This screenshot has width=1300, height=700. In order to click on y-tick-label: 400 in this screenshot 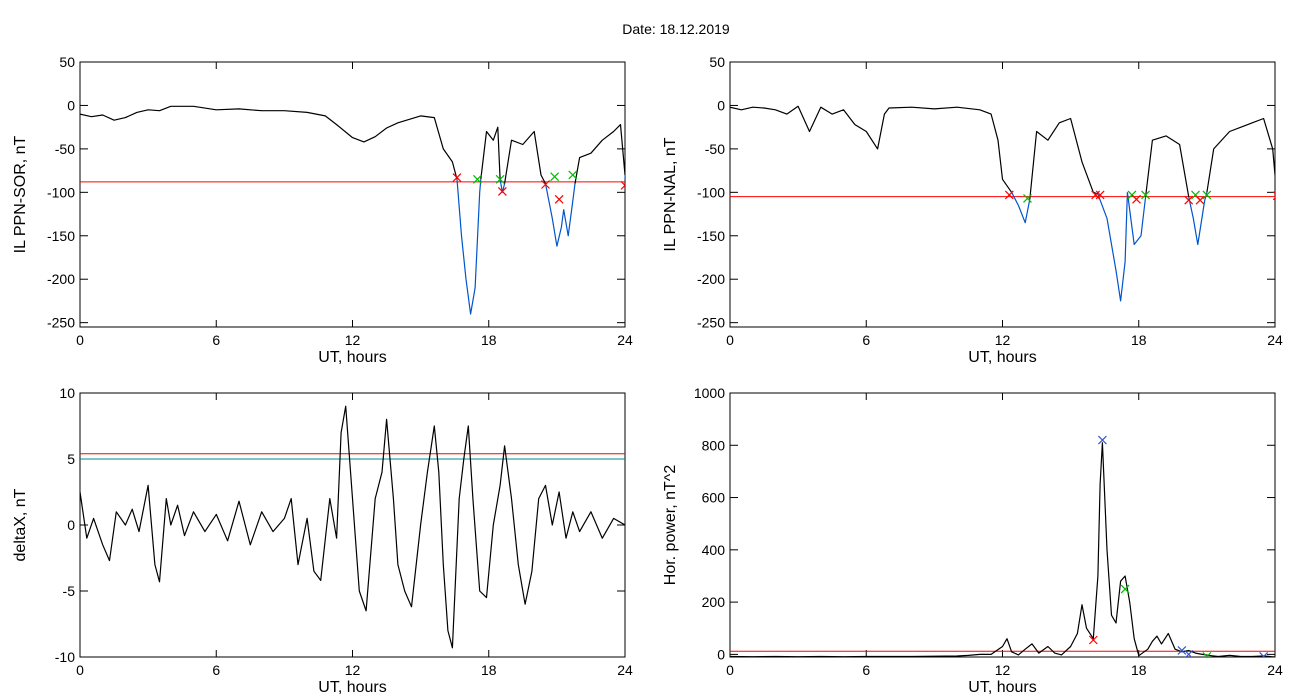, I will do `click(714, 550)`.